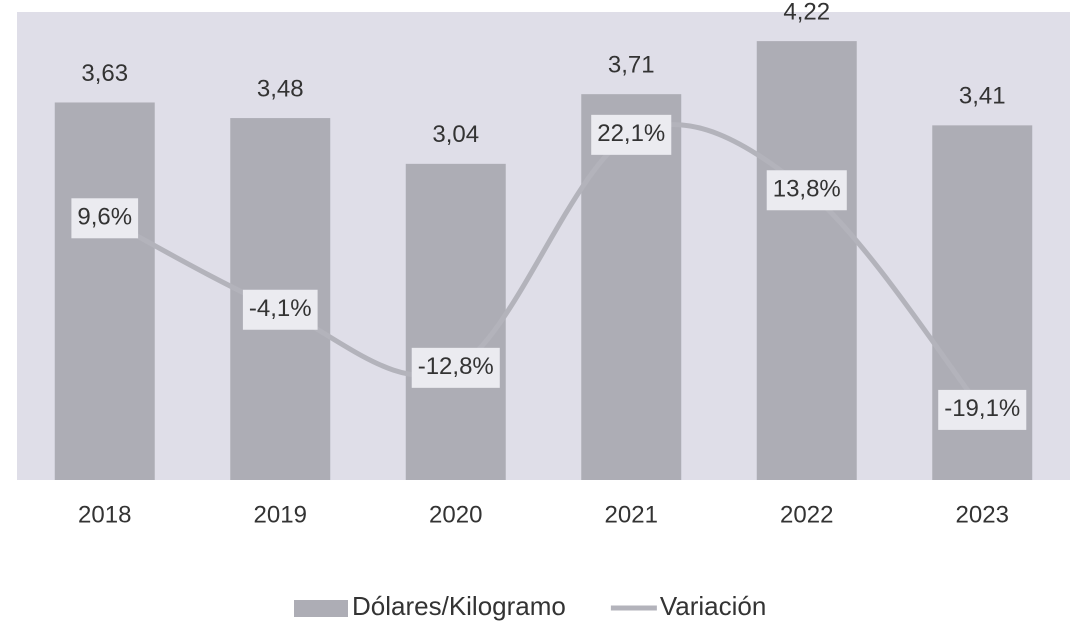 Image resolution: width=1074 pixels, height=622 pixels. What do you see at coordinates (455, 134) in the screenshot?
I see `bar-value-label: 3,04` at bounding box center [455, 134].